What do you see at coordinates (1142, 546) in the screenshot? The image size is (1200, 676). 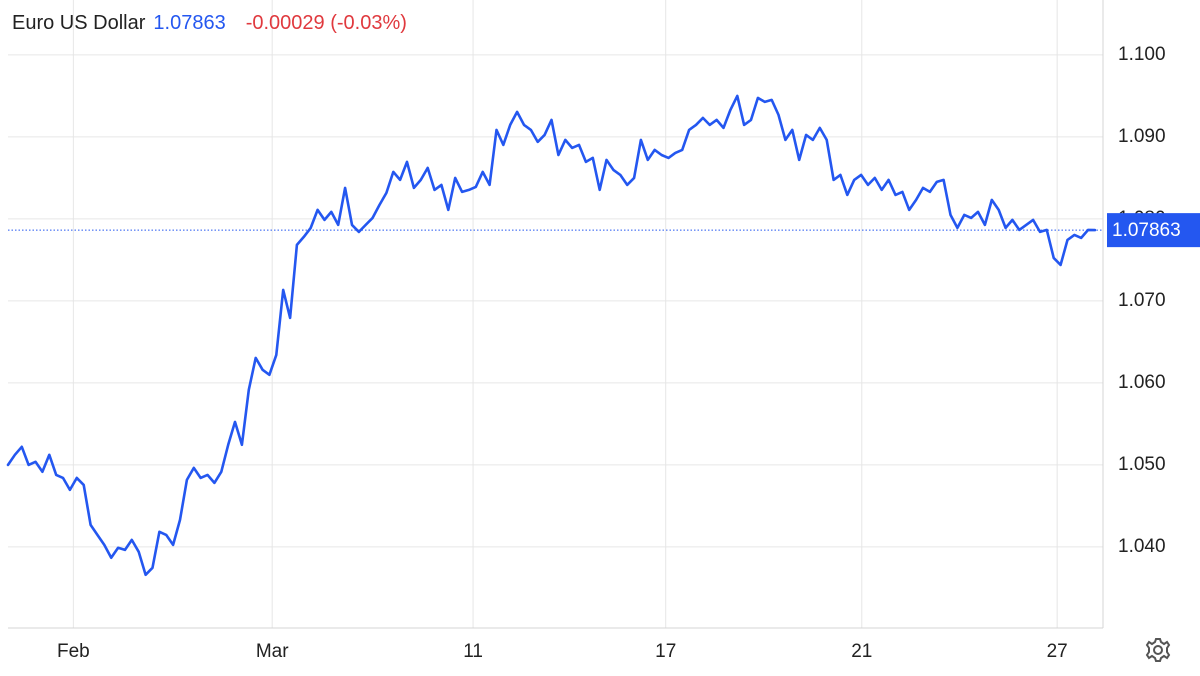 I see `y-tick-label: 1.040` at bounding box center [1142, 546].